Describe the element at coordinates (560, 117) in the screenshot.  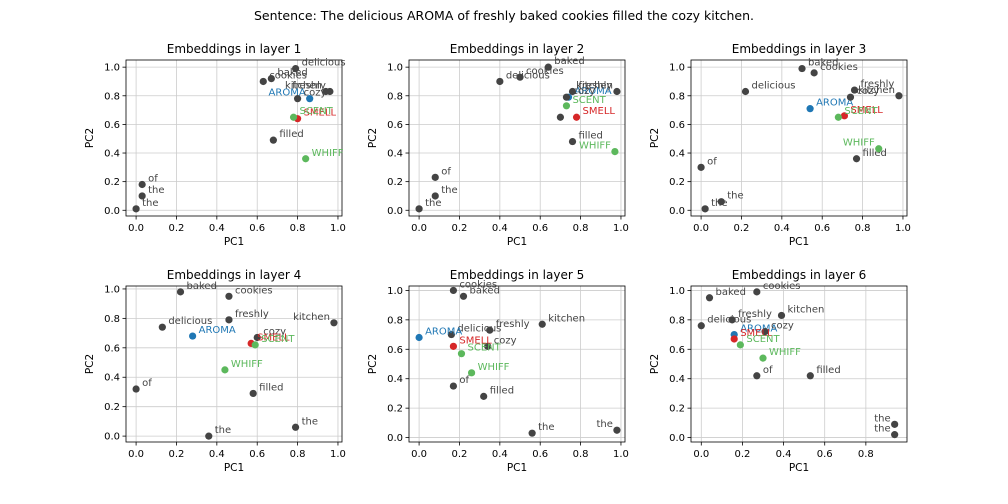
I see `point-unlabeled` at that location.